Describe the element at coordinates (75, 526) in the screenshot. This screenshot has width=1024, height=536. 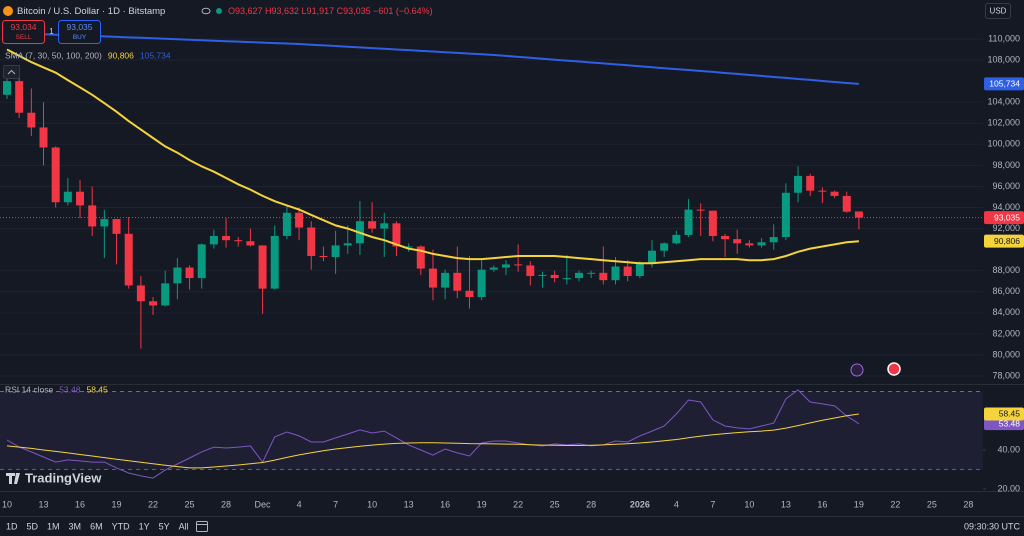
I see `range-button: 3M` at that location.